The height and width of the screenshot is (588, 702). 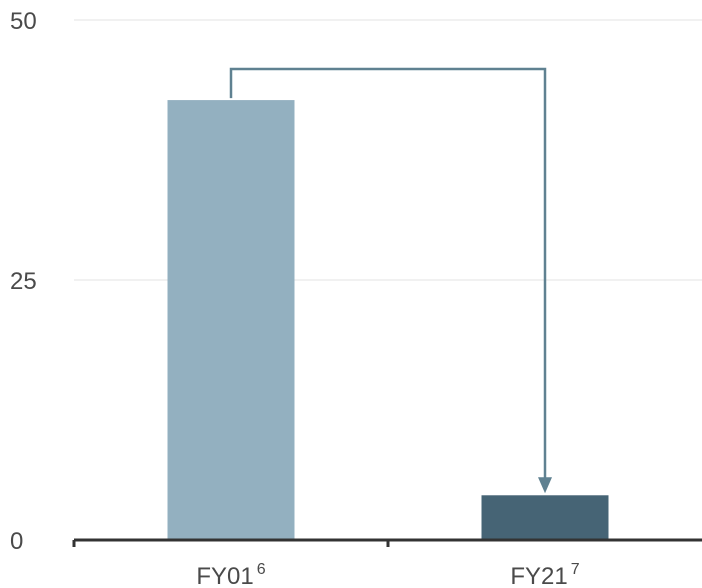 What do you see at coordinates (230, 574) in the screenshot?
I see `x-tick-label: FY01 6` at bounding box center [230, 574].